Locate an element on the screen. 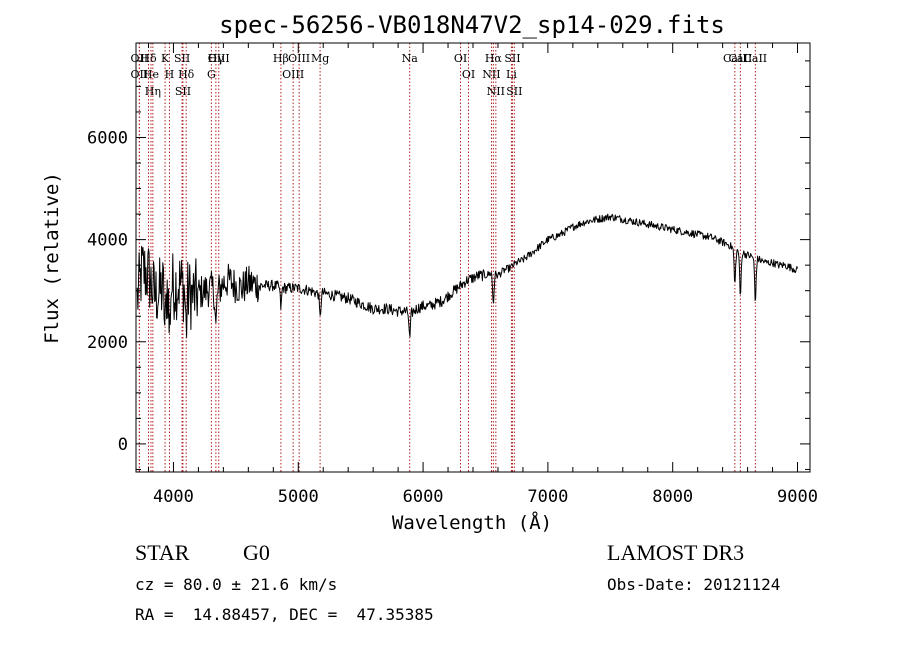 This screenshot has height=649, width=900. line-label: K is located at coordinates (165, 58).